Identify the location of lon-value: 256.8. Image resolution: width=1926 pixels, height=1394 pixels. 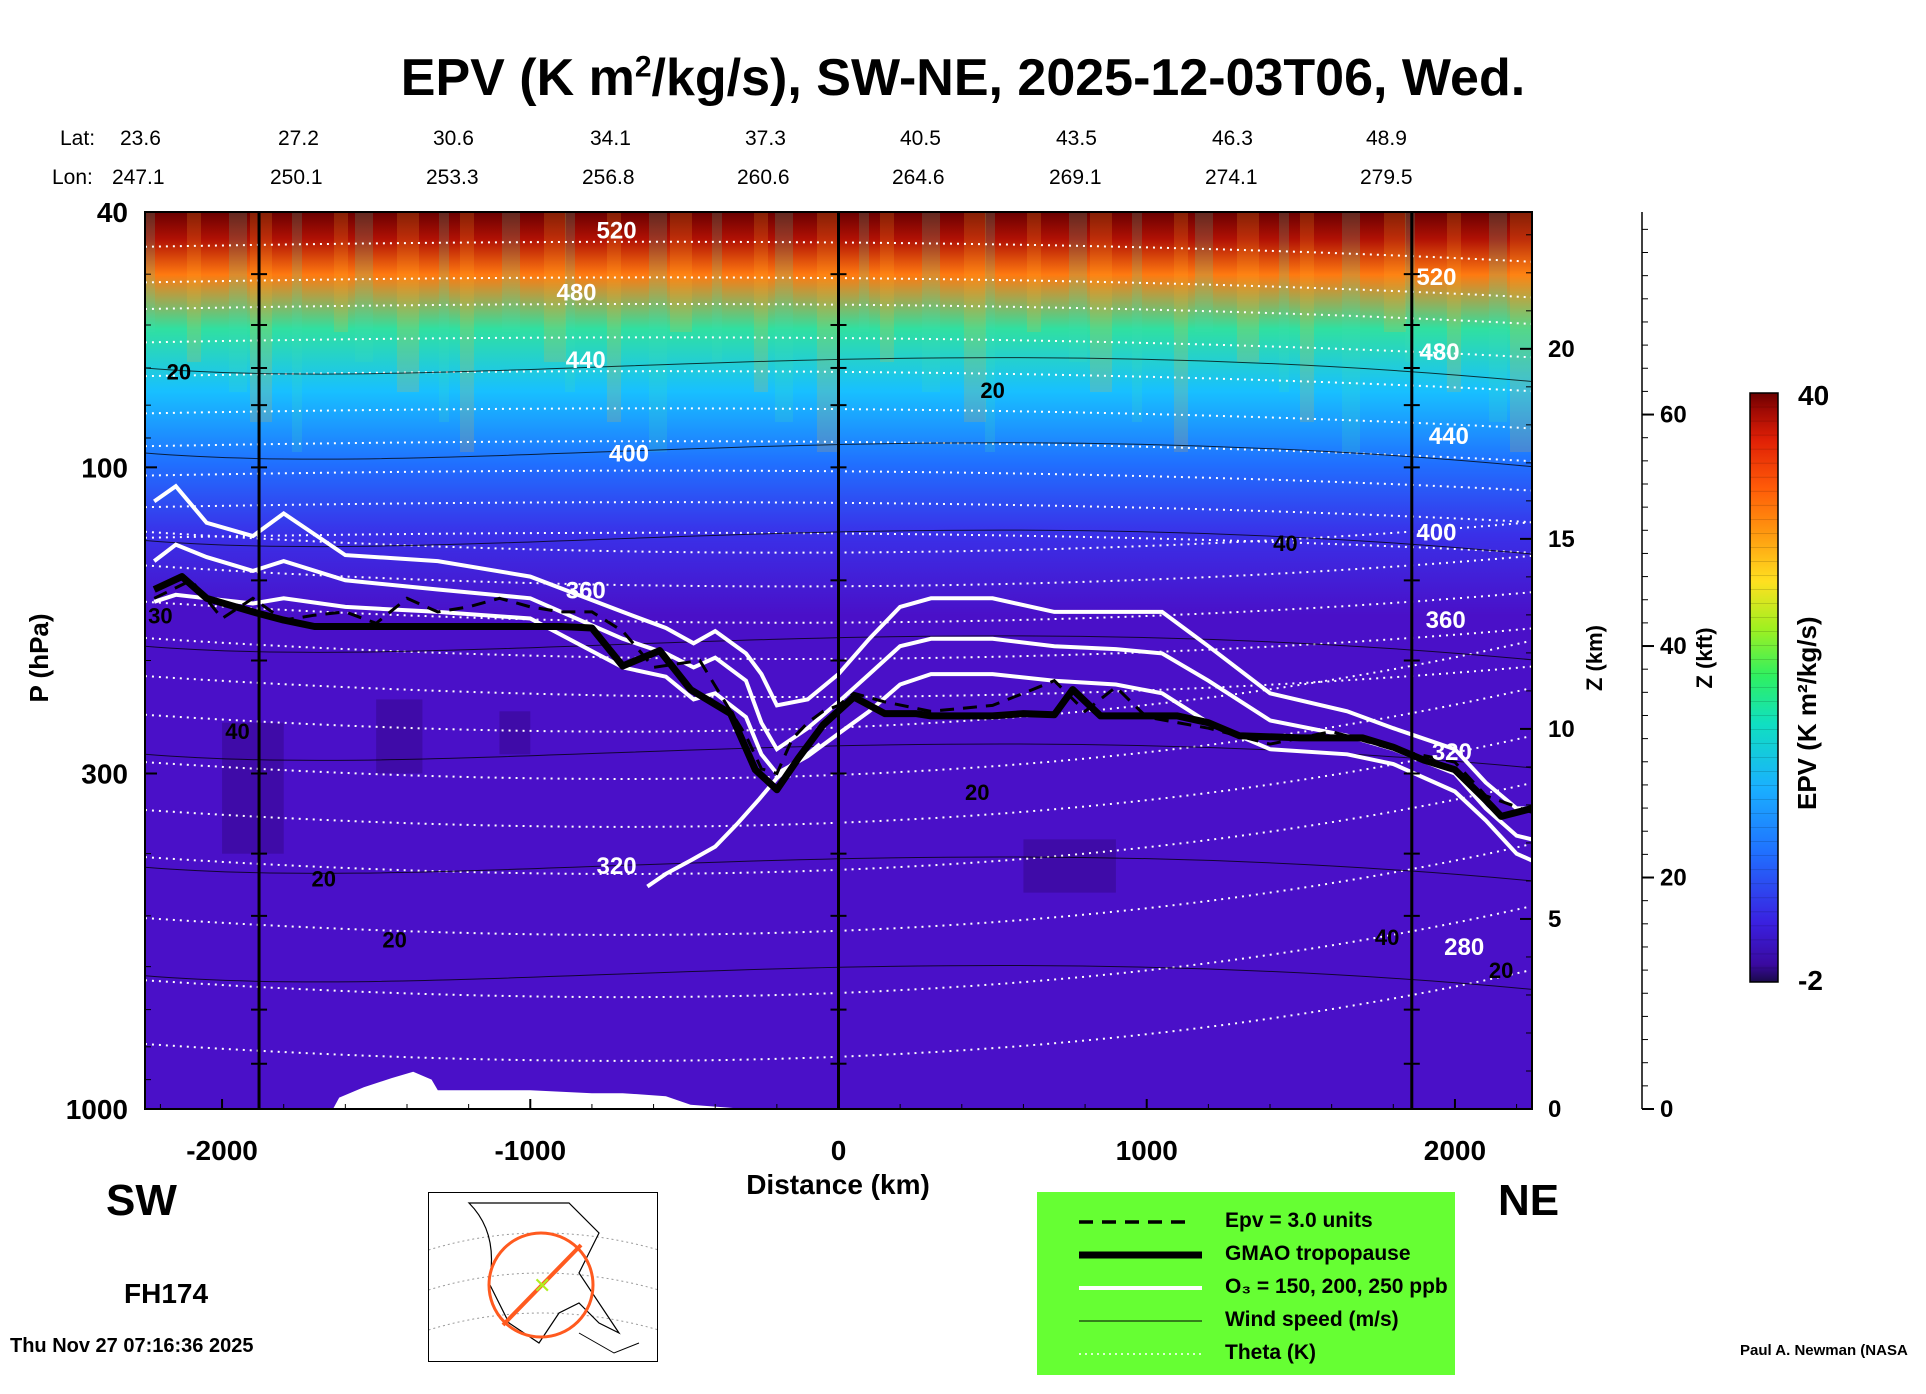
(608, 177).